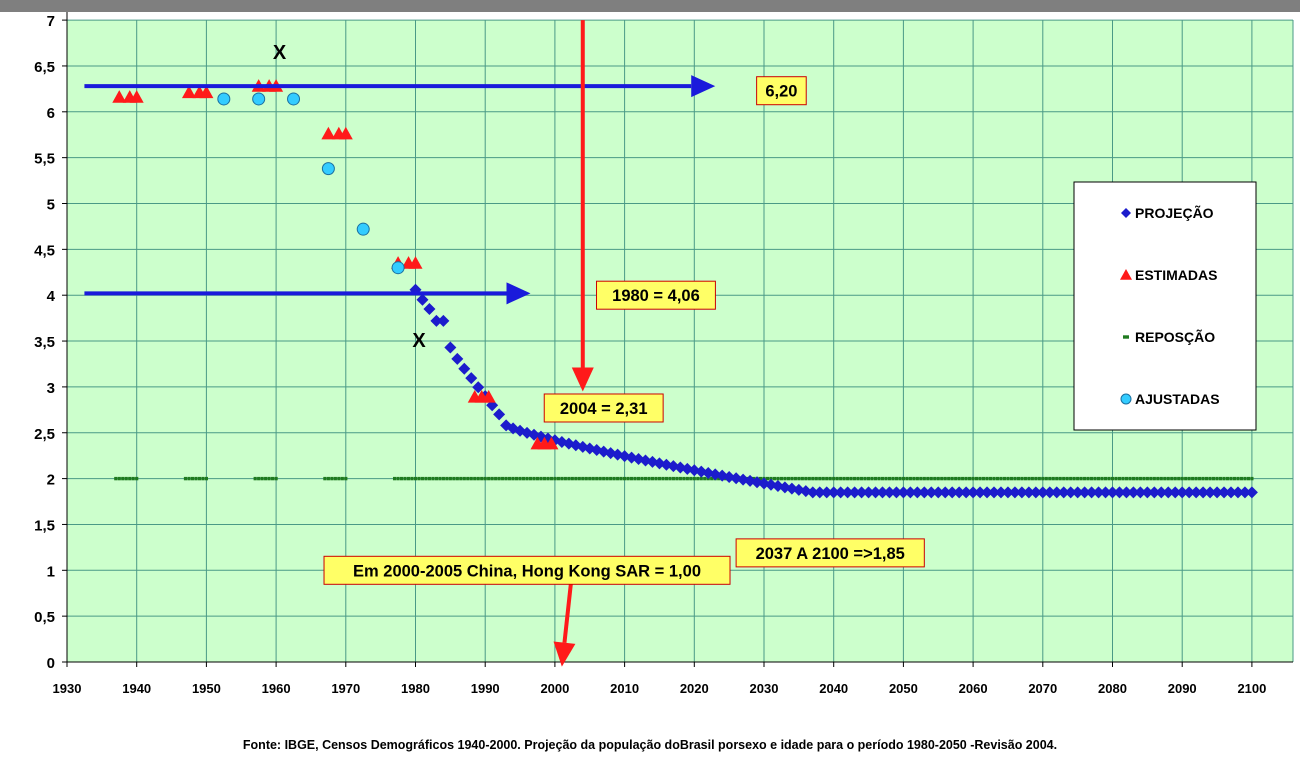 This screenshot has height=768, width=1300. What do you see at coordinates (345, 688) in the screenshot?
I see `x-tick-label: 1970` at bounding box center [345, 688].